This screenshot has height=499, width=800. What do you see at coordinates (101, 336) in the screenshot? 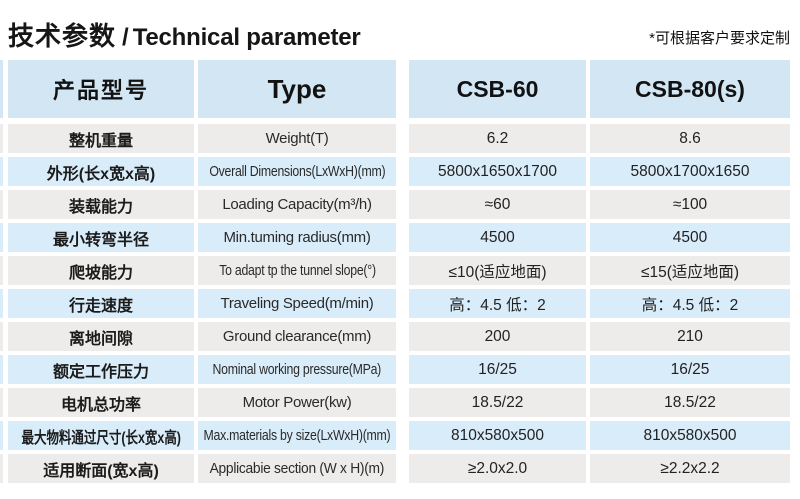
I see `spec-zh-label: 离地间隙` at bounding box center [101, 336].